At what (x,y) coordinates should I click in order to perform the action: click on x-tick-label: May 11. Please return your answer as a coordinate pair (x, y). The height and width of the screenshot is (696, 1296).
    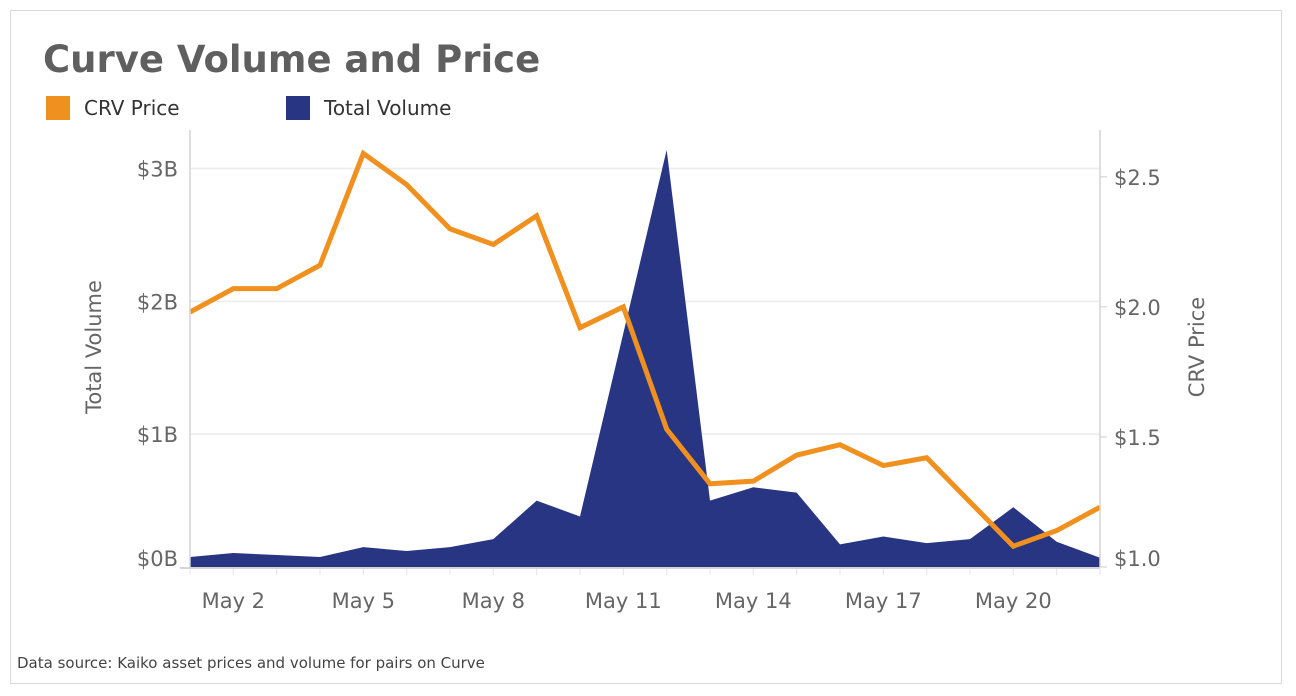
    Looking at the image, I should click on (623, 601).